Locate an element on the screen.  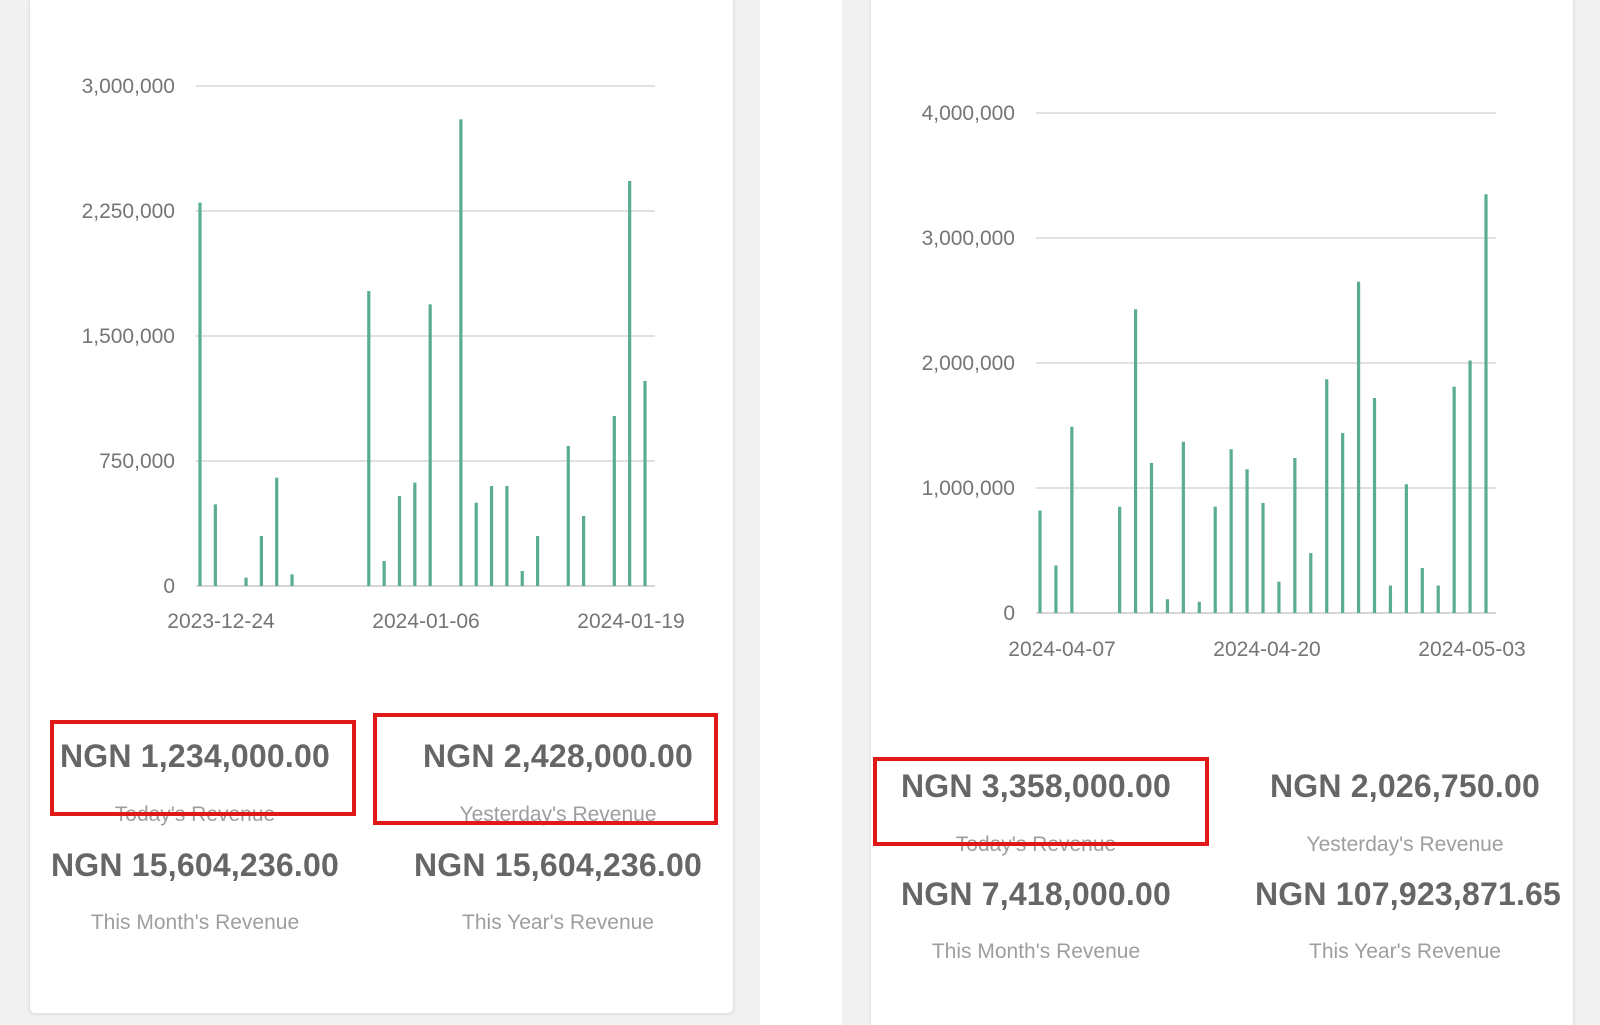
x-tick-label: 2024-01-19 is located at coordinates (630, 621).